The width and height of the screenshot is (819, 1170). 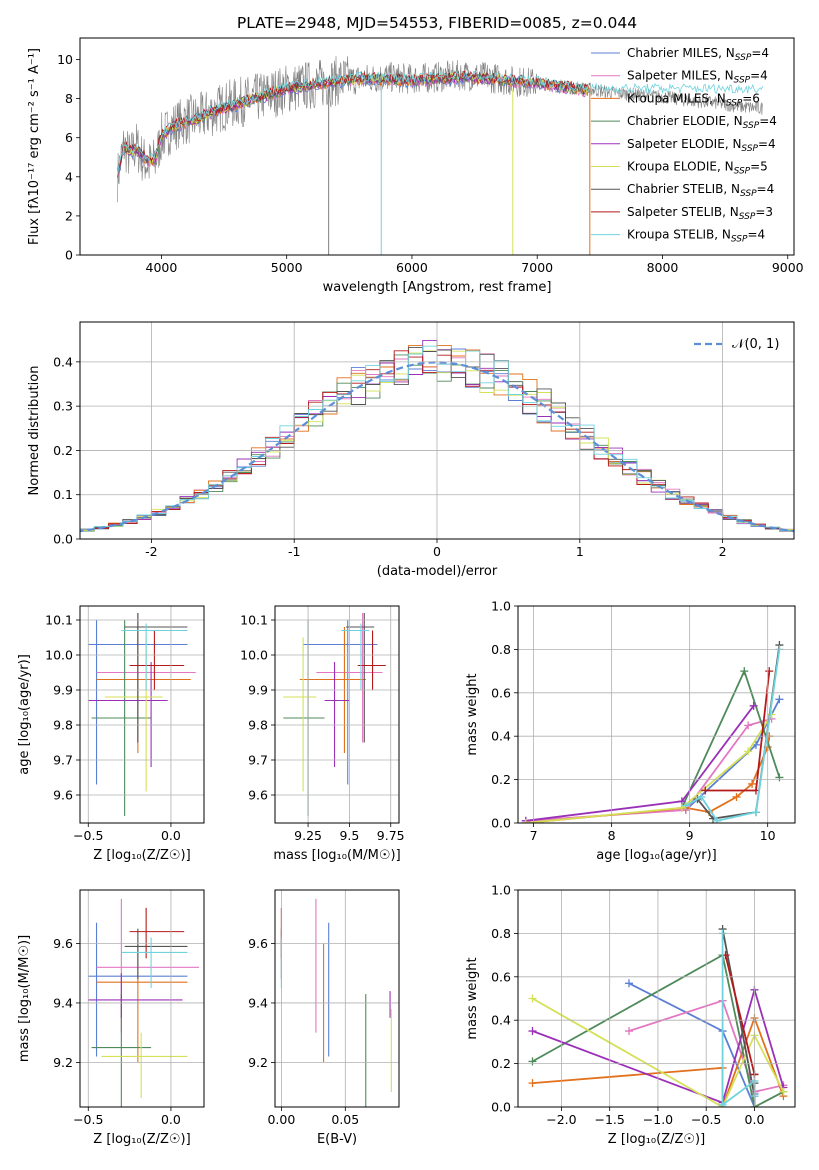 What do you see at coordinates (738, 731) in the screenshot?
I see `weight-line-salpeter_stelib` at bounding box center [738, 731].